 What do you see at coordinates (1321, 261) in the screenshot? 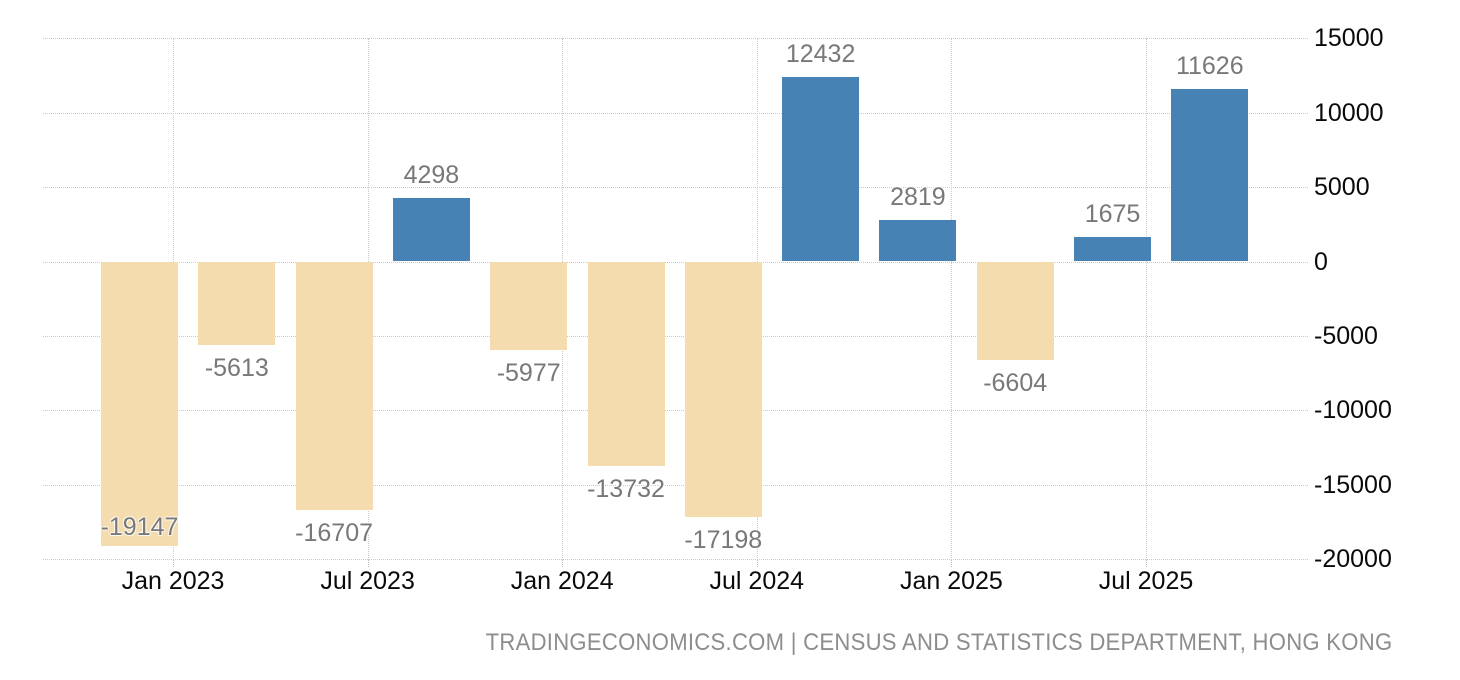
I see `y-axis-label: 0` at bounding box center [1321, 261].